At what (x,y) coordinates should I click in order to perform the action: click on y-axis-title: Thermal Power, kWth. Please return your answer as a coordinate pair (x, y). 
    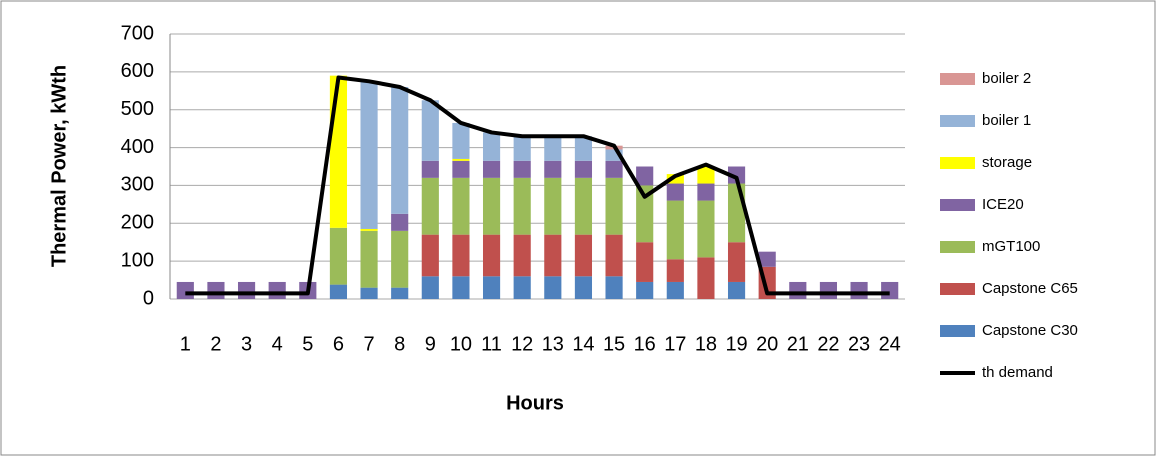
    Looking at the image, I should click on (59, 166).